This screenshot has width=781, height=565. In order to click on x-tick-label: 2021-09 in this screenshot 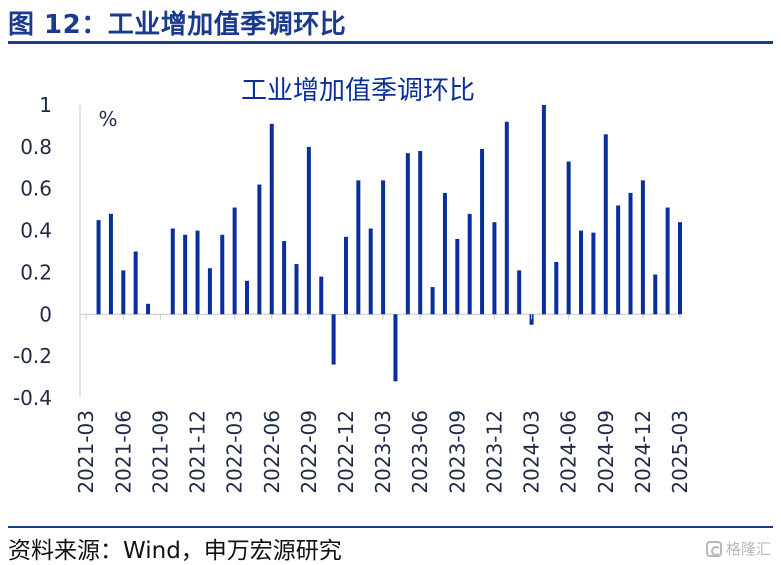, I will do `click(160, 452)`.